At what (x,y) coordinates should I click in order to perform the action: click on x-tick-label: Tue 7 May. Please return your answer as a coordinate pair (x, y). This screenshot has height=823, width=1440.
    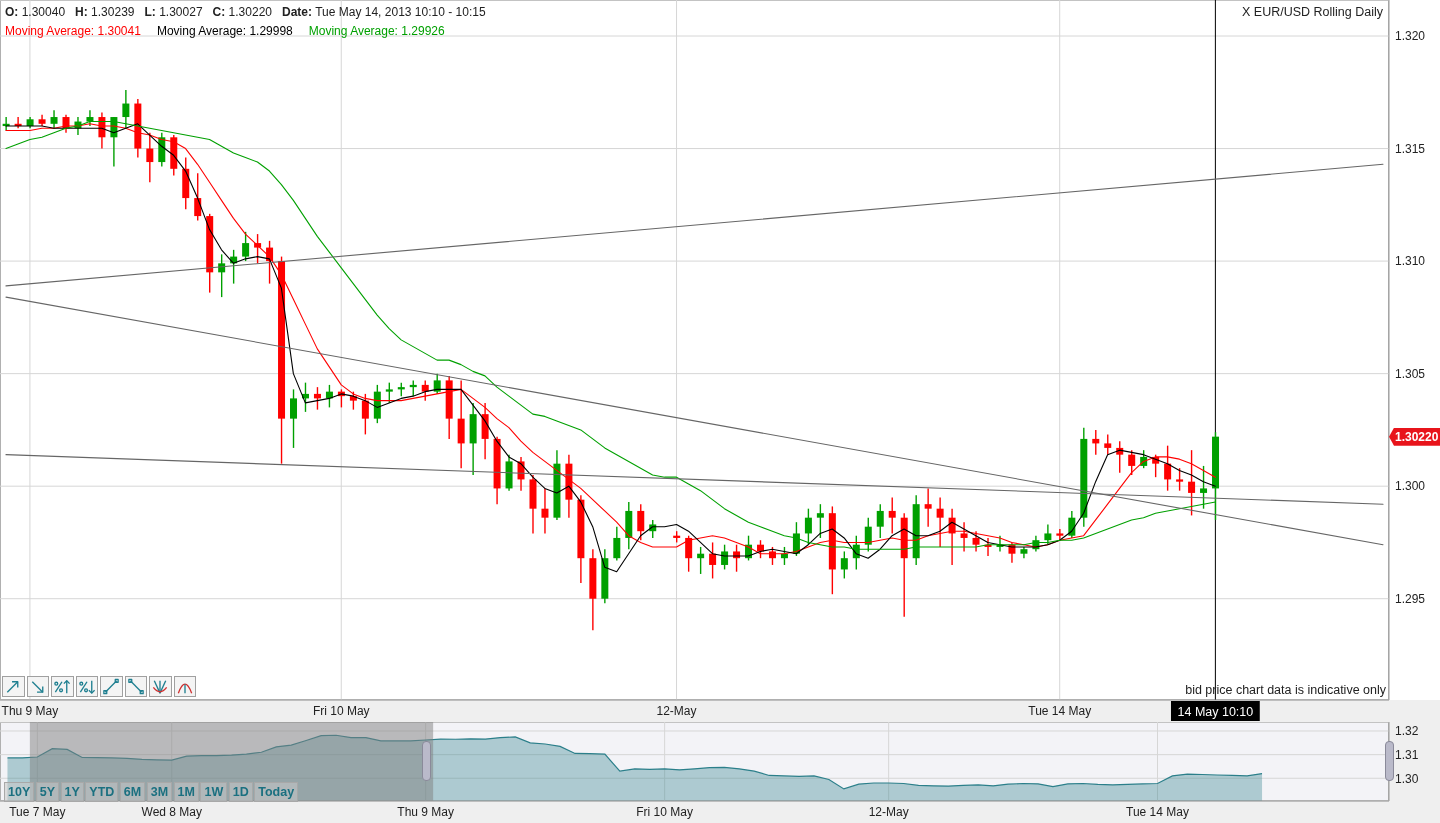
    Looking at the image, I should click on (37, 812).